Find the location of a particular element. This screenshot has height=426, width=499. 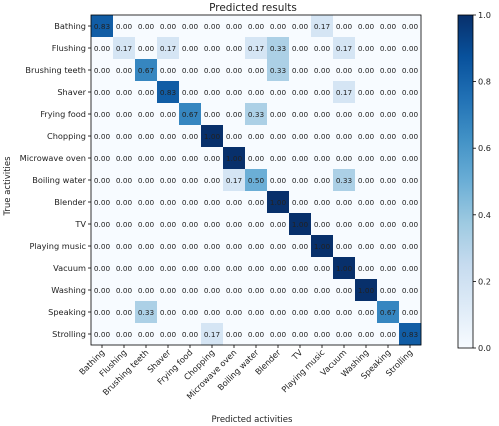

y-tick-label: Bathing is located at coordinates (70, 26).